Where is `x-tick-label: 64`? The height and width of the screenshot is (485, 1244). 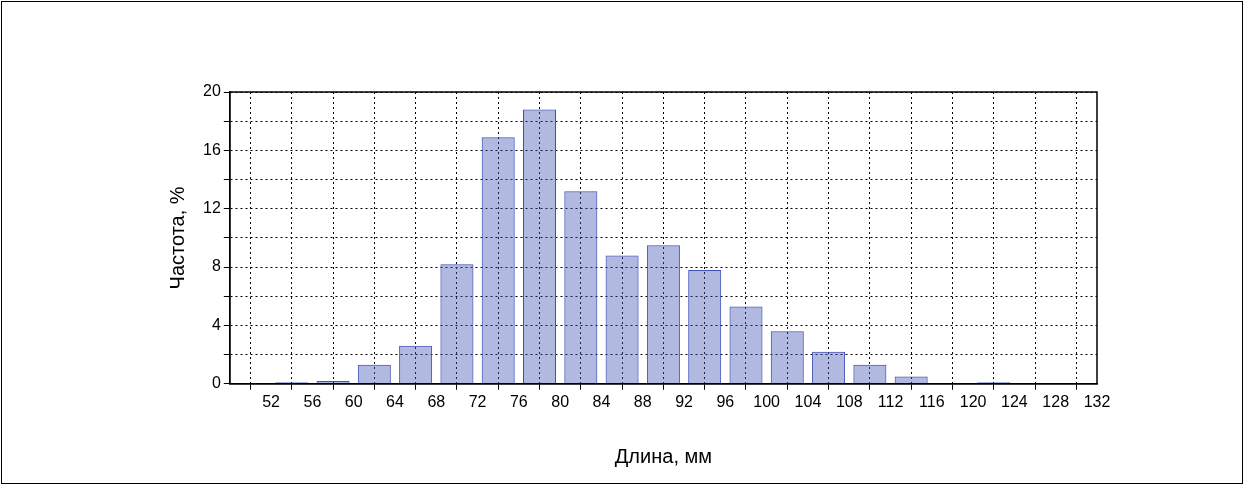
x-tick-label: 64 is located at coordinates (395, 401).